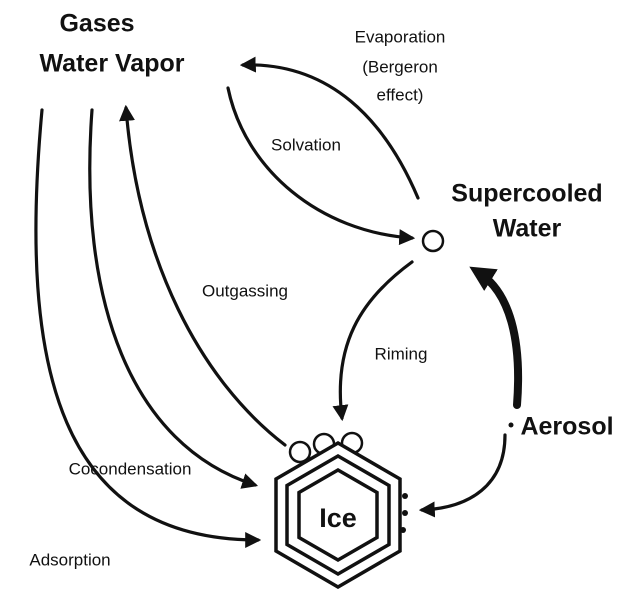 Image resolution: width=635 pixels, height=589 pixels. Describe the element at coordinates (338, 518) in the screenshot. I see `node-label: Ice` at that location.